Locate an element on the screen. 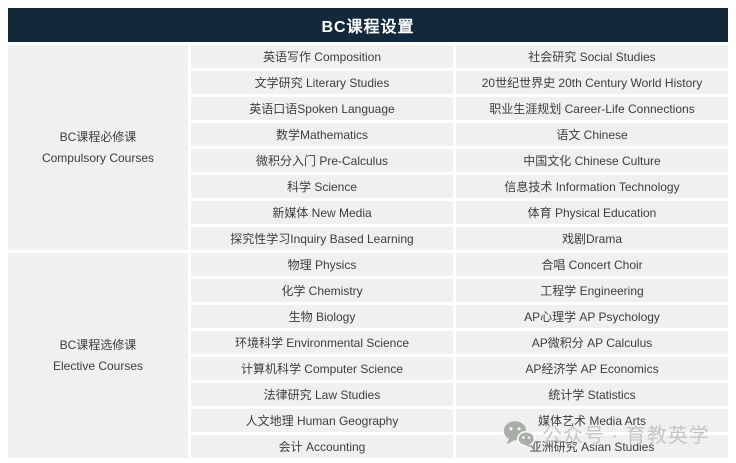  course-cell: 文学研究 Literary Studies is located at coordinates (322, 82).